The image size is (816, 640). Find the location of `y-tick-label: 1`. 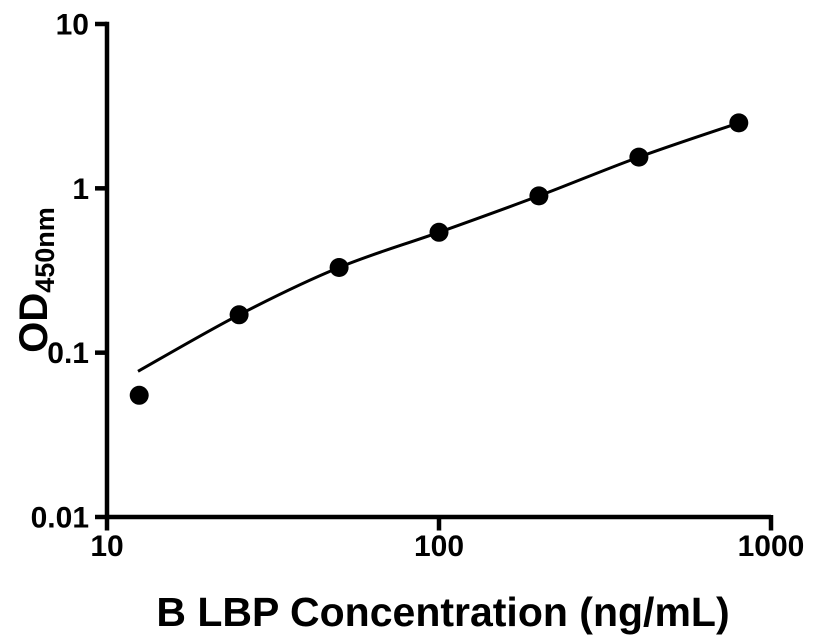

y-tick-label: 1 is located at coordinates (80, 189).